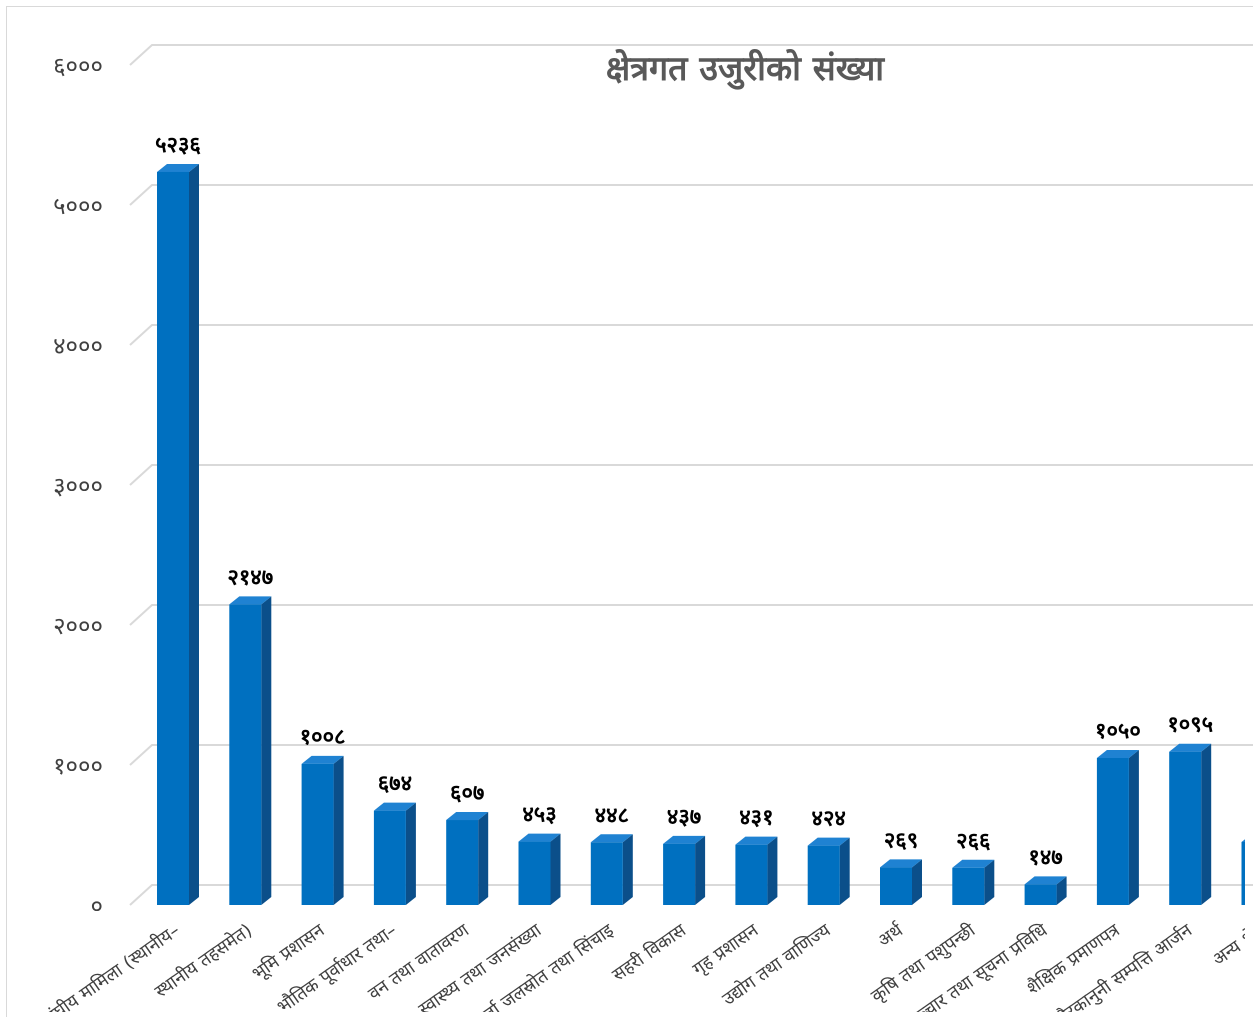 The height and width of the screenshot is (1017, 1253). What do you see at coordinates (178, 145) in the screenshot?
I see `data-label: ५२३६` at bounding box center [178, 145].